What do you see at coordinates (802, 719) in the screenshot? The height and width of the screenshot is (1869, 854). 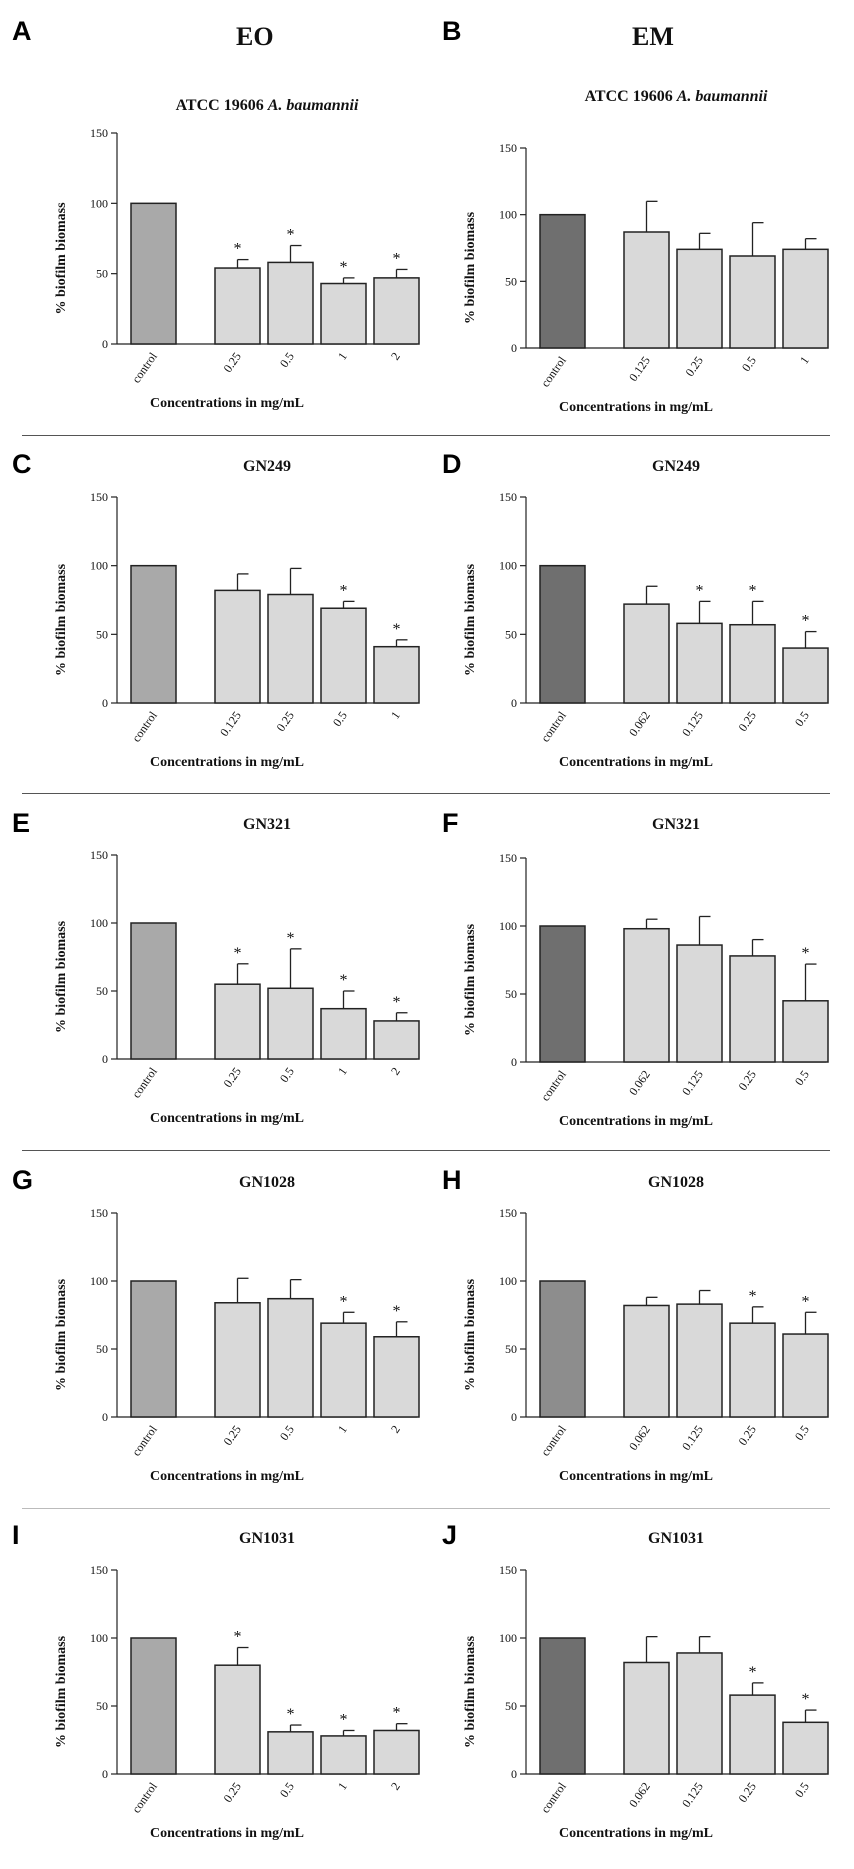 I see `x-tick-label-d-0.5: 0.5` at bounding box center [802, 719].